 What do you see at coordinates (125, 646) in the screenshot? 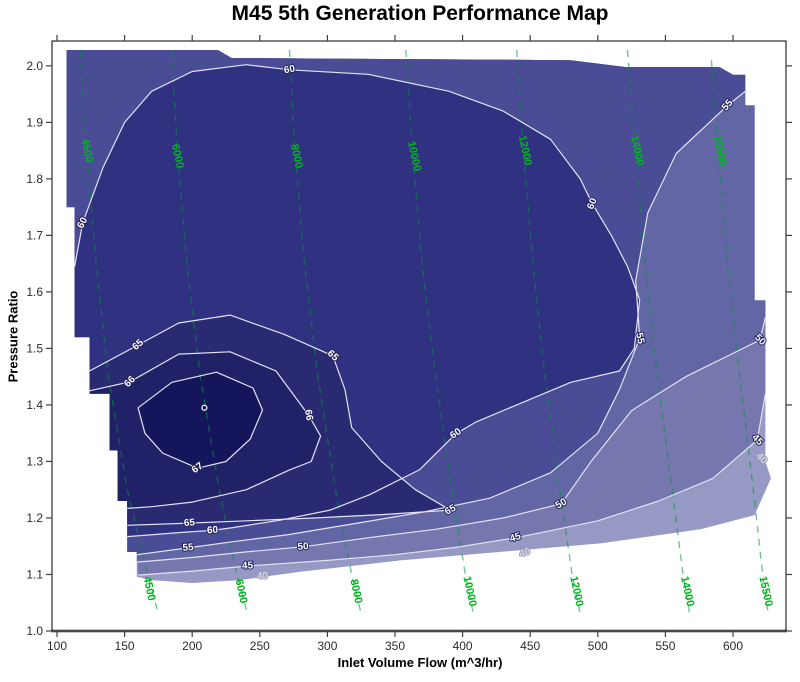
I see `x-tick-label: 150` at bounding box center [125, 646].